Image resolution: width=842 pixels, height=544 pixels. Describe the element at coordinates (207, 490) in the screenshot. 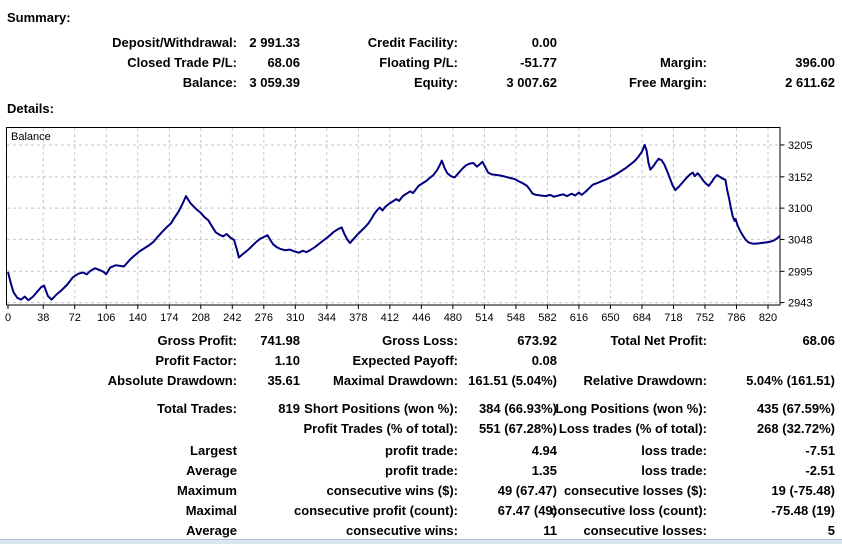

I see `stat-label: Maximum` at that location.